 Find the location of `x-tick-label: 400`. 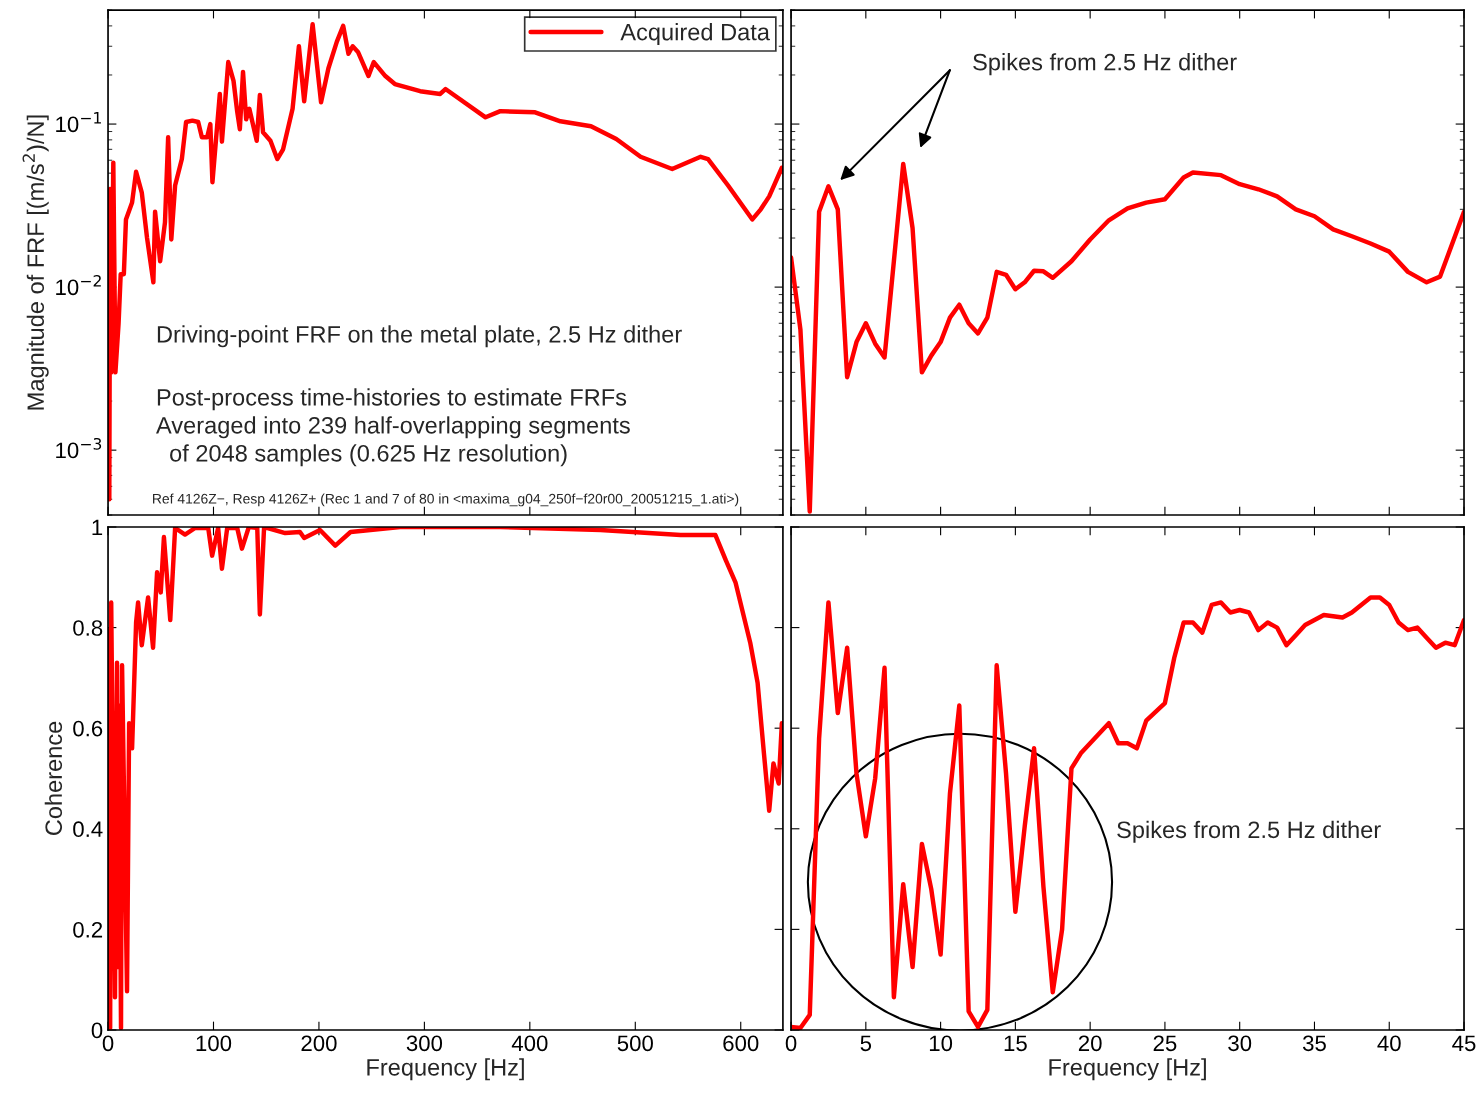

x-tick-label: 400 is located at coordinates (529, 1043).